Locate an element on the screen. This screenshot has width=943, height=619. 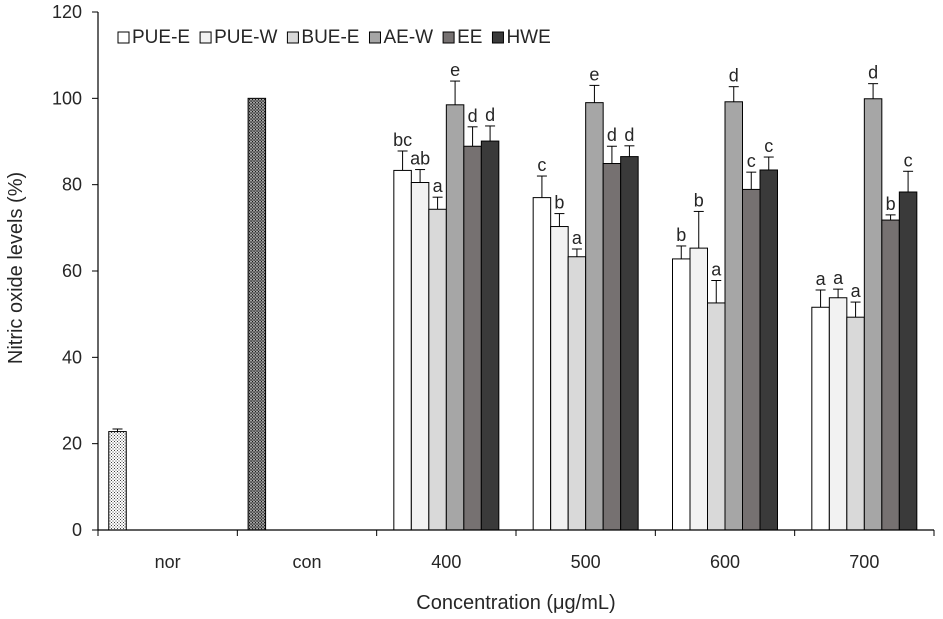
x-tick-label: 600 is located at coordinates (725, 562).